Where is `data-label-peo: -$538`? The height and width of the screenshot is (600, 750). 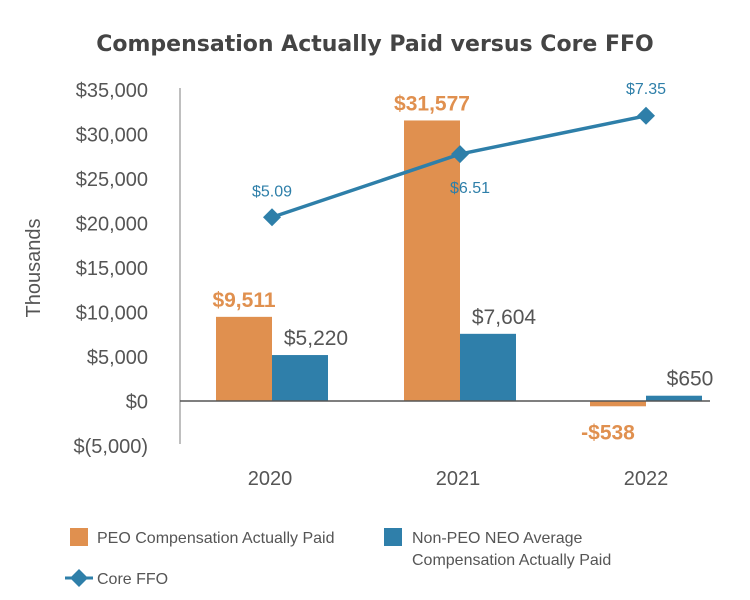 data-label-peo: -$538 is located at coordinates (608, 433).